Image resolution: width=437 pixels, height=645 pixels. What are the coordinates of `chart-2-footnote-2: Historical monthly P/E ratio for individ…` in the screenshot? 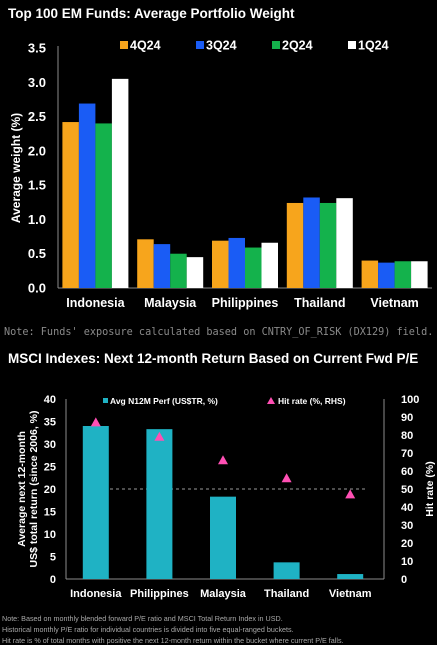 It's located at (148, 629).